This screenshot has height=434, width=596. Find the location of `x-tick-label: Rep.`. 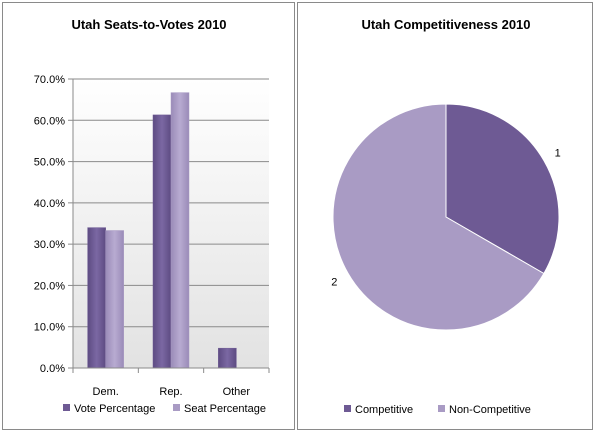

x-tick-label: Rep. is located at coordinates (170, 392).